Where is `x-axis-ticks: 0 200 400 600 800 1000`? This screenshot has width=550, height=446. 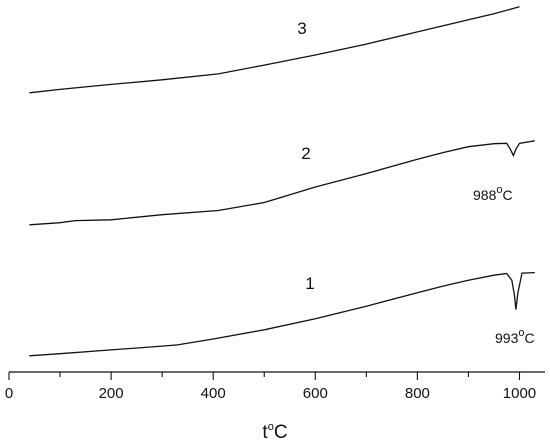
x-axis-ticks: 0 200 400 600 800 1000 is located at coordinates (270, 387).